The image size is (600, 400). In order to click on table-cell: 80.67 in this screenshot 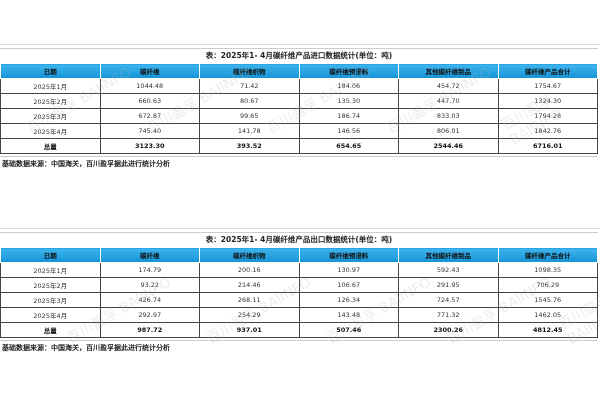, I will do `click(249, 101)`.